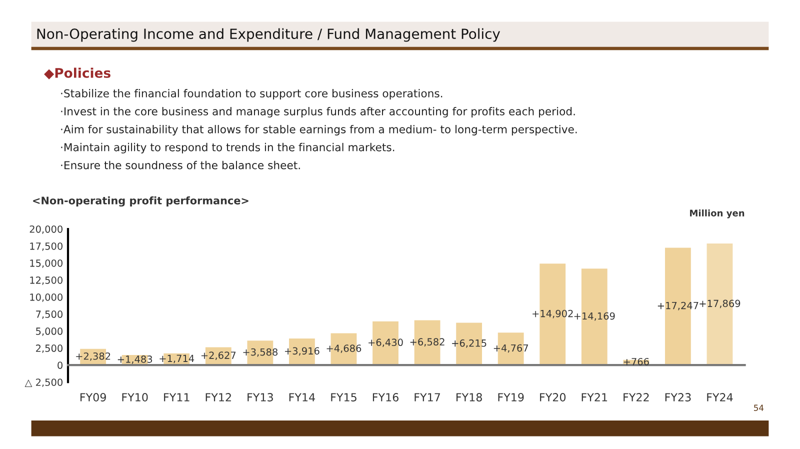 This screenshot has width=800, height=449. Describe the element at coordinates (177, 397) in the screenshot. I see `x-tick-label: FY11` at that location.